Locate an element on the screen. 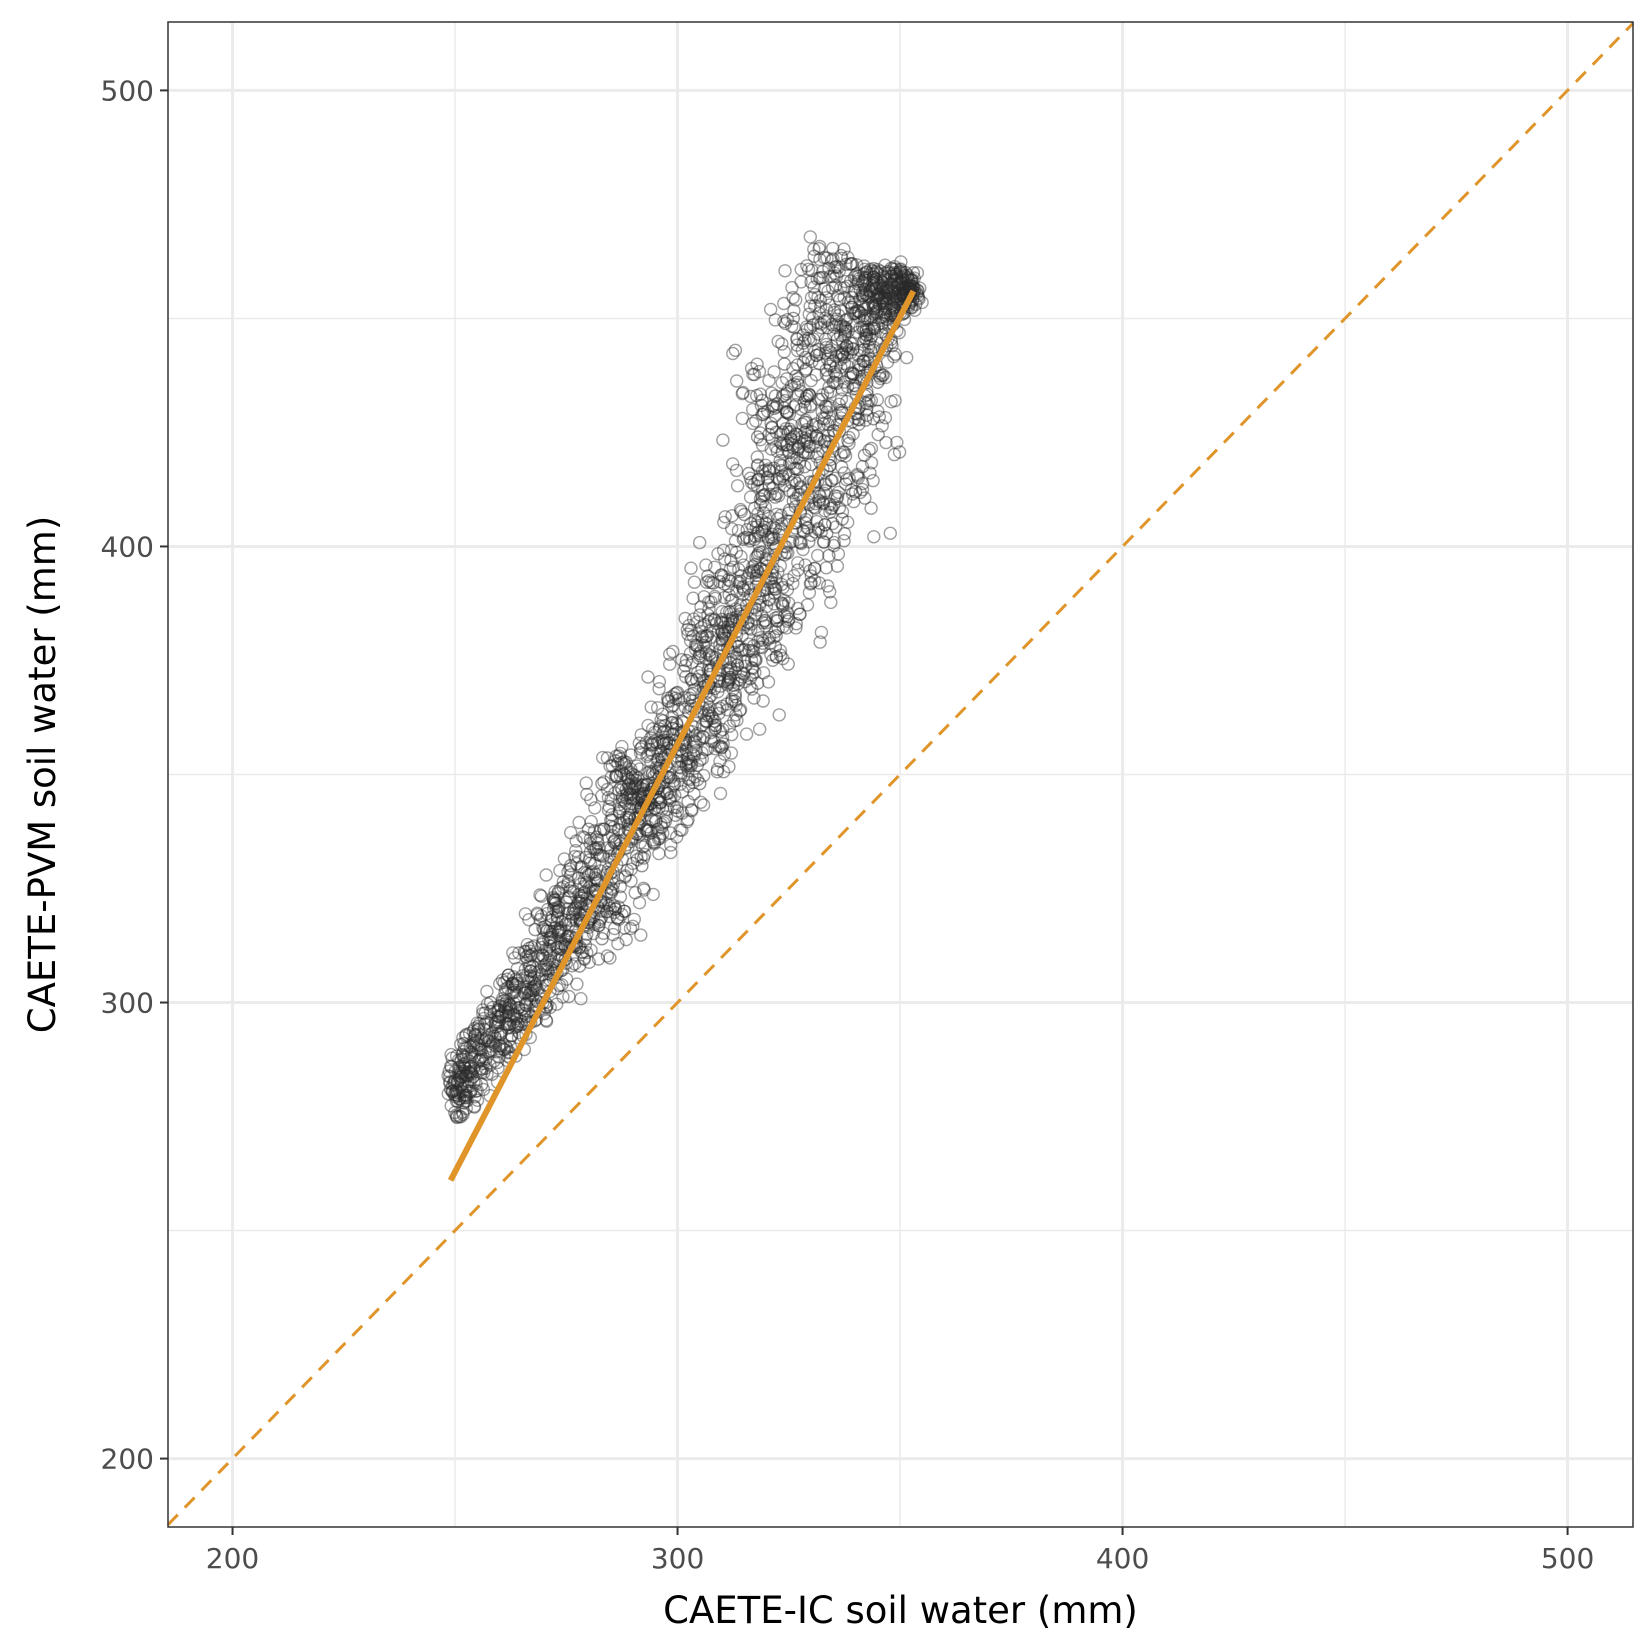  x-tick-label: 400 is located at coordinates (1122, 1558).